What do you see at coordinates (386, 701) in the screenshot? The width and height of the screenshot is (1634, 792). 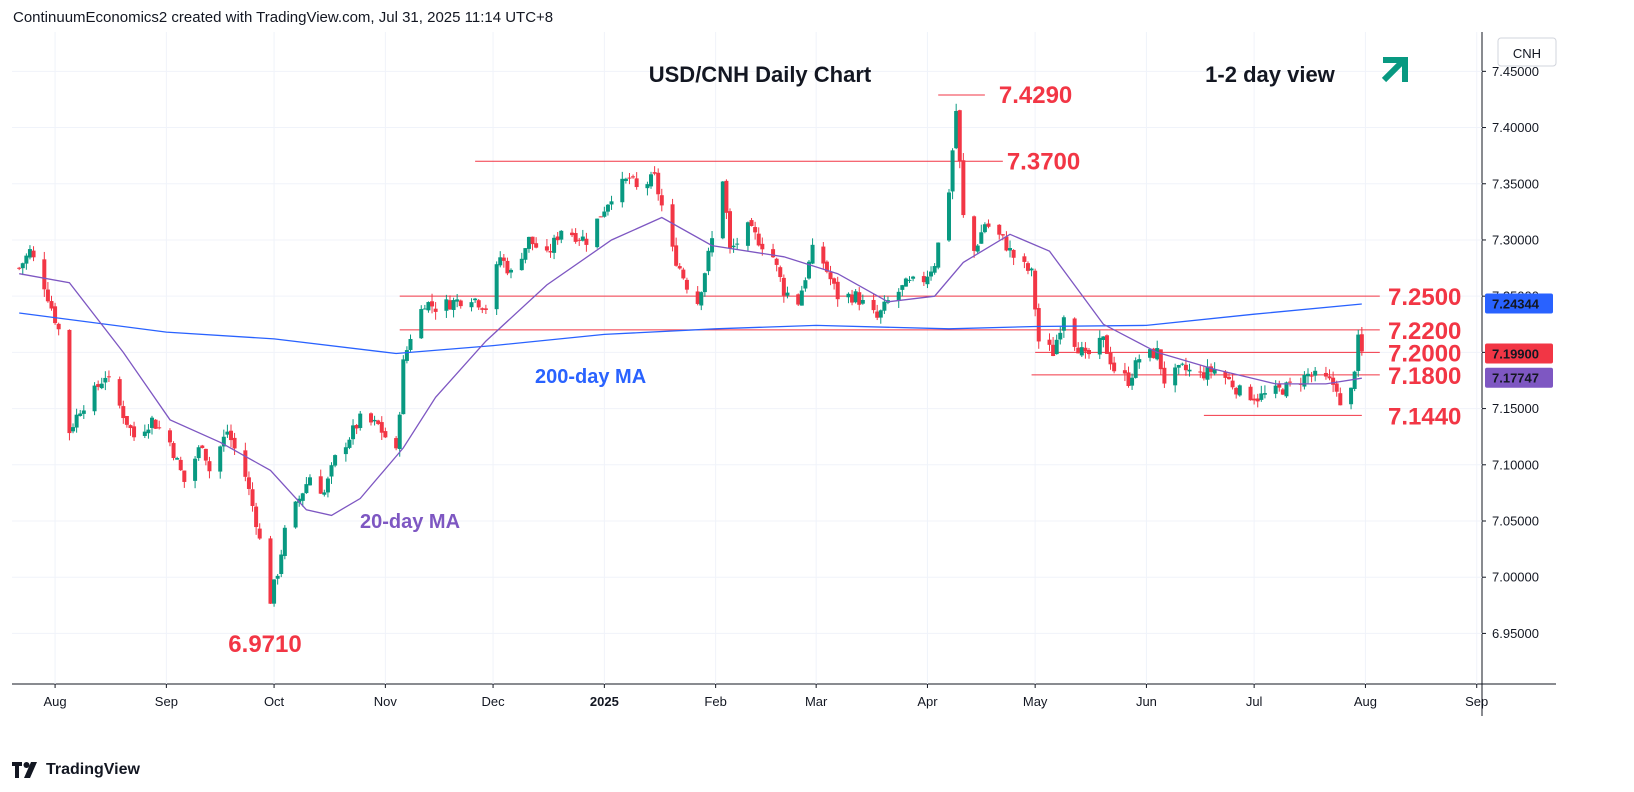 I see `x-tick-label: Nov` at bounding box center [386, 701].